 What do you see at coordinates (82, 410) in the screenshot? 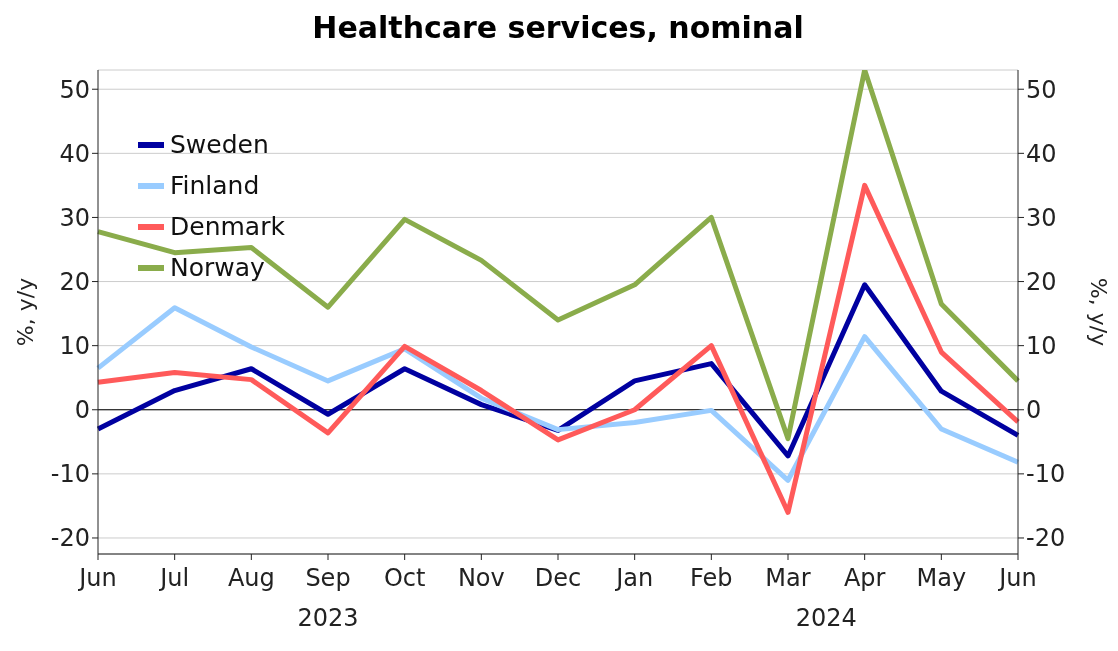
I see `y-tick-label: 0` at bounding box center [82, 410].